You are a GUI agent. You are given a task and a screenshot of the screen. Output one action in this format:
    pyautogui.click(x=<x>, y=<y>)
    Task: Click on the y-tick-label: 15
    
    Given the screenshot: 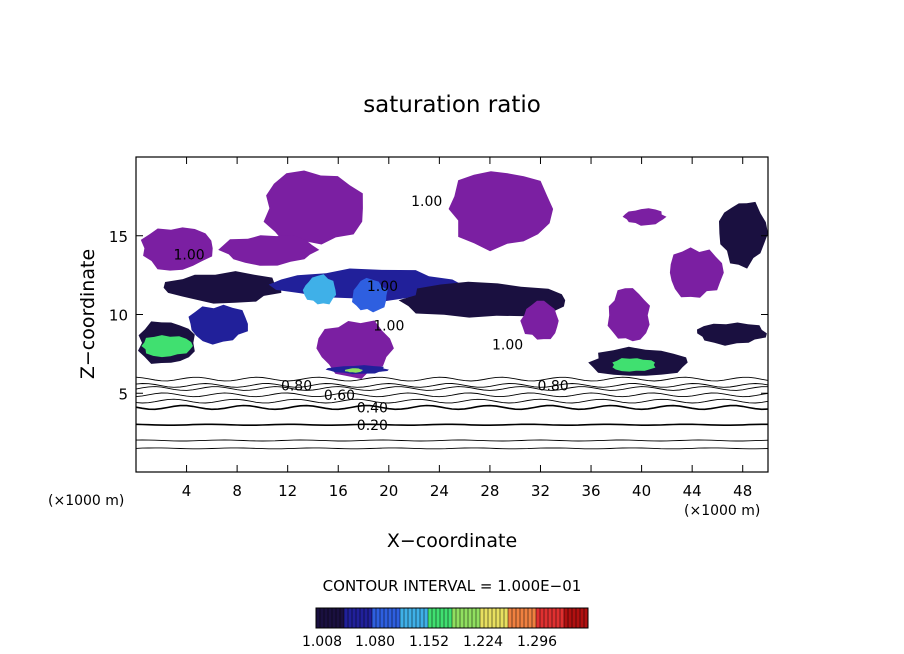 What is the action you would take?
    pyautogui.click(x=118, y=237)
    